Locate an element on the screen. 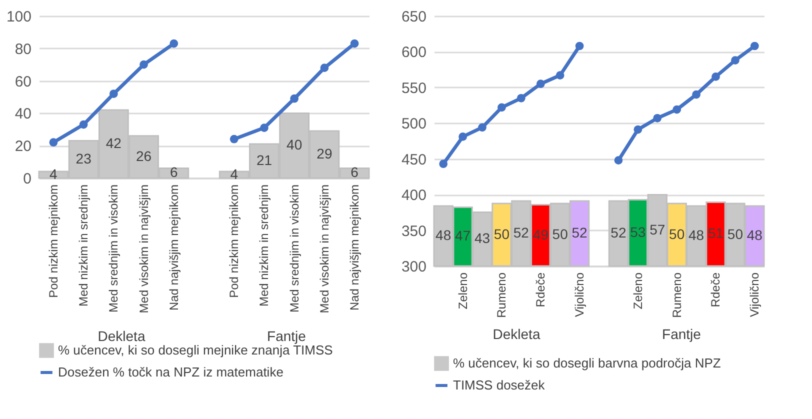  y-tick-label: 0 is located at coordinates (27, 179).